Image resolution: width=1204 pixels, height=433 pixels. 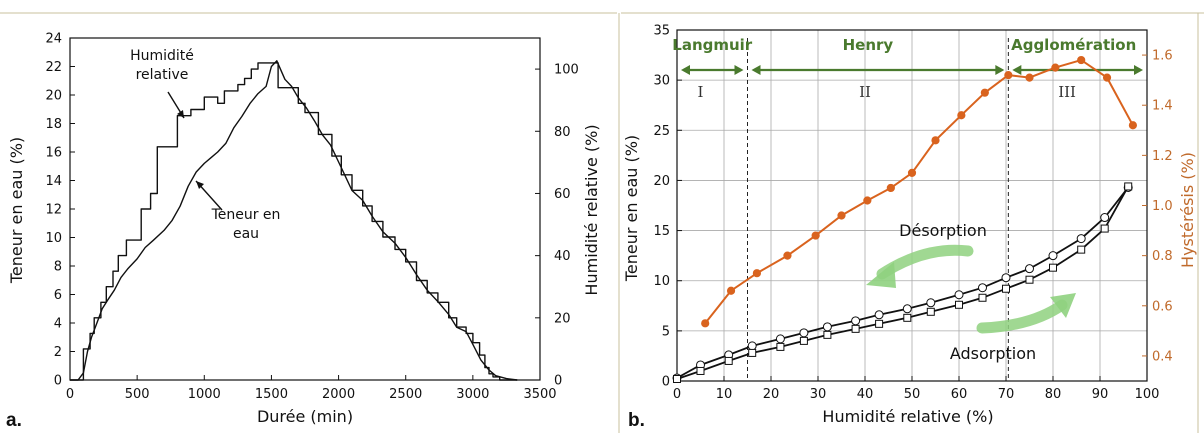 I want to click on region-label-2: Agglomération, so click(x=1073, y=45).